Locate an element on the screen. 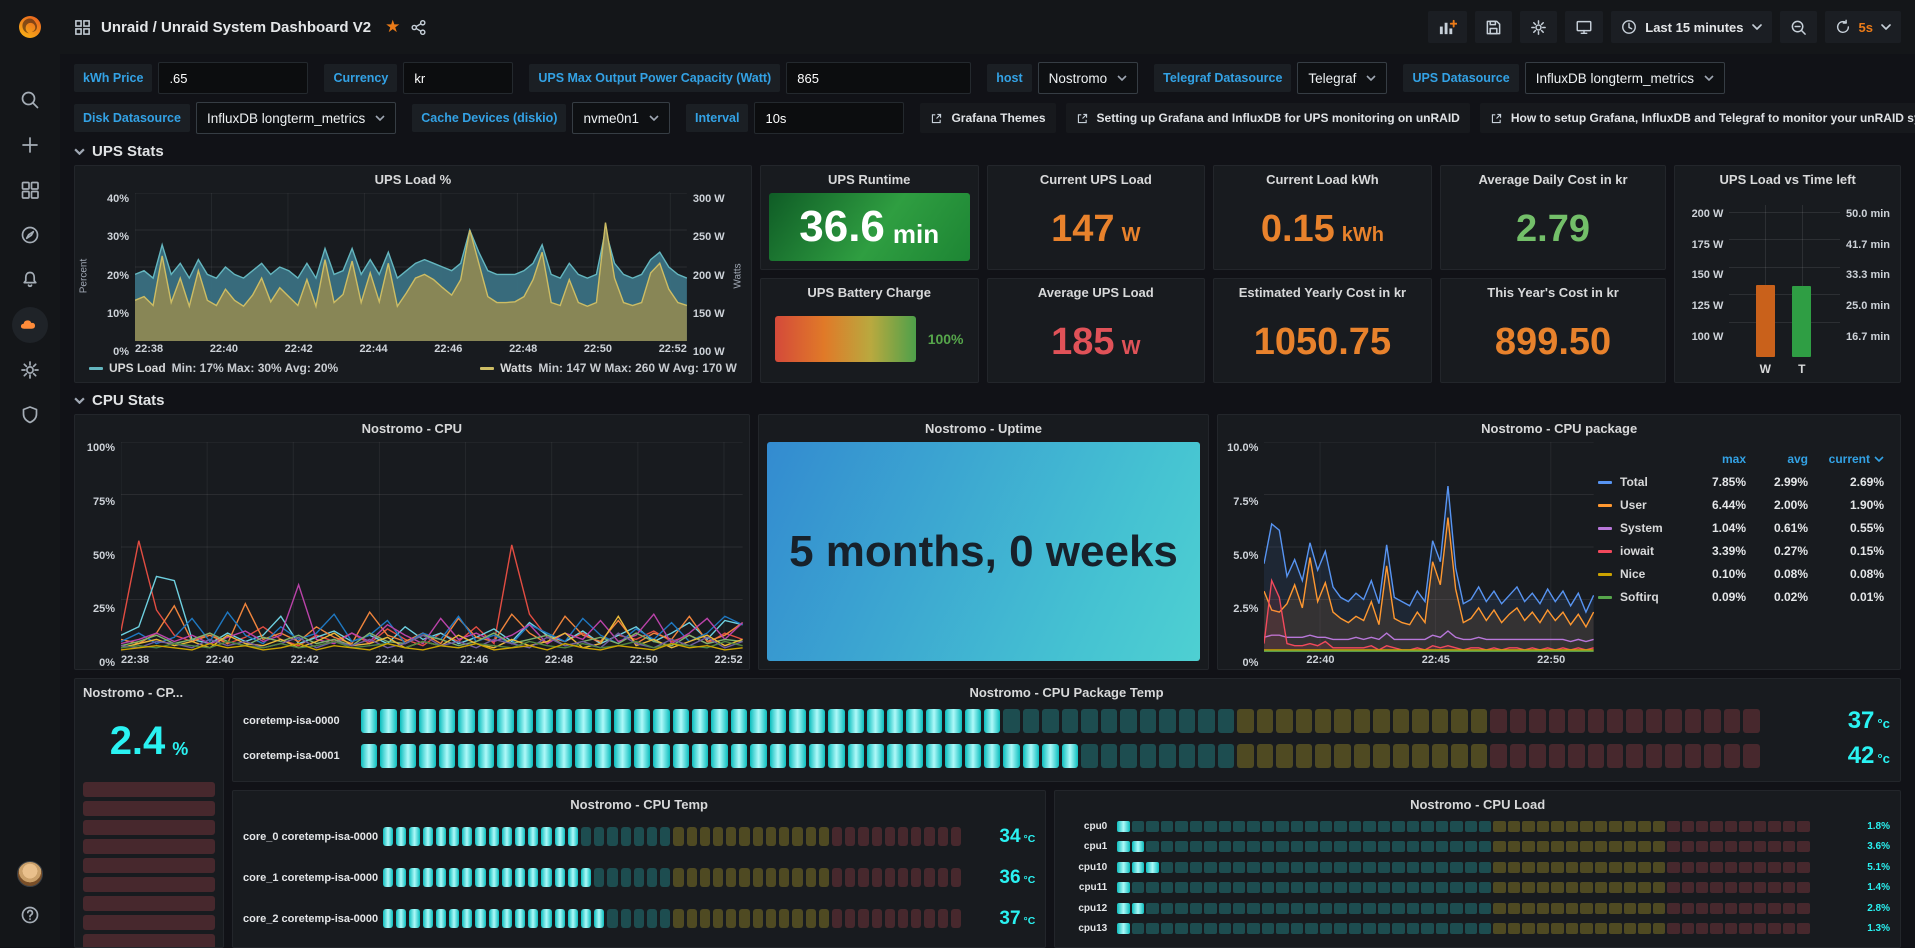 Image resolution: width=1915 pixels, height=948 pixels. bar-T is located at coordinates (1802, 321).